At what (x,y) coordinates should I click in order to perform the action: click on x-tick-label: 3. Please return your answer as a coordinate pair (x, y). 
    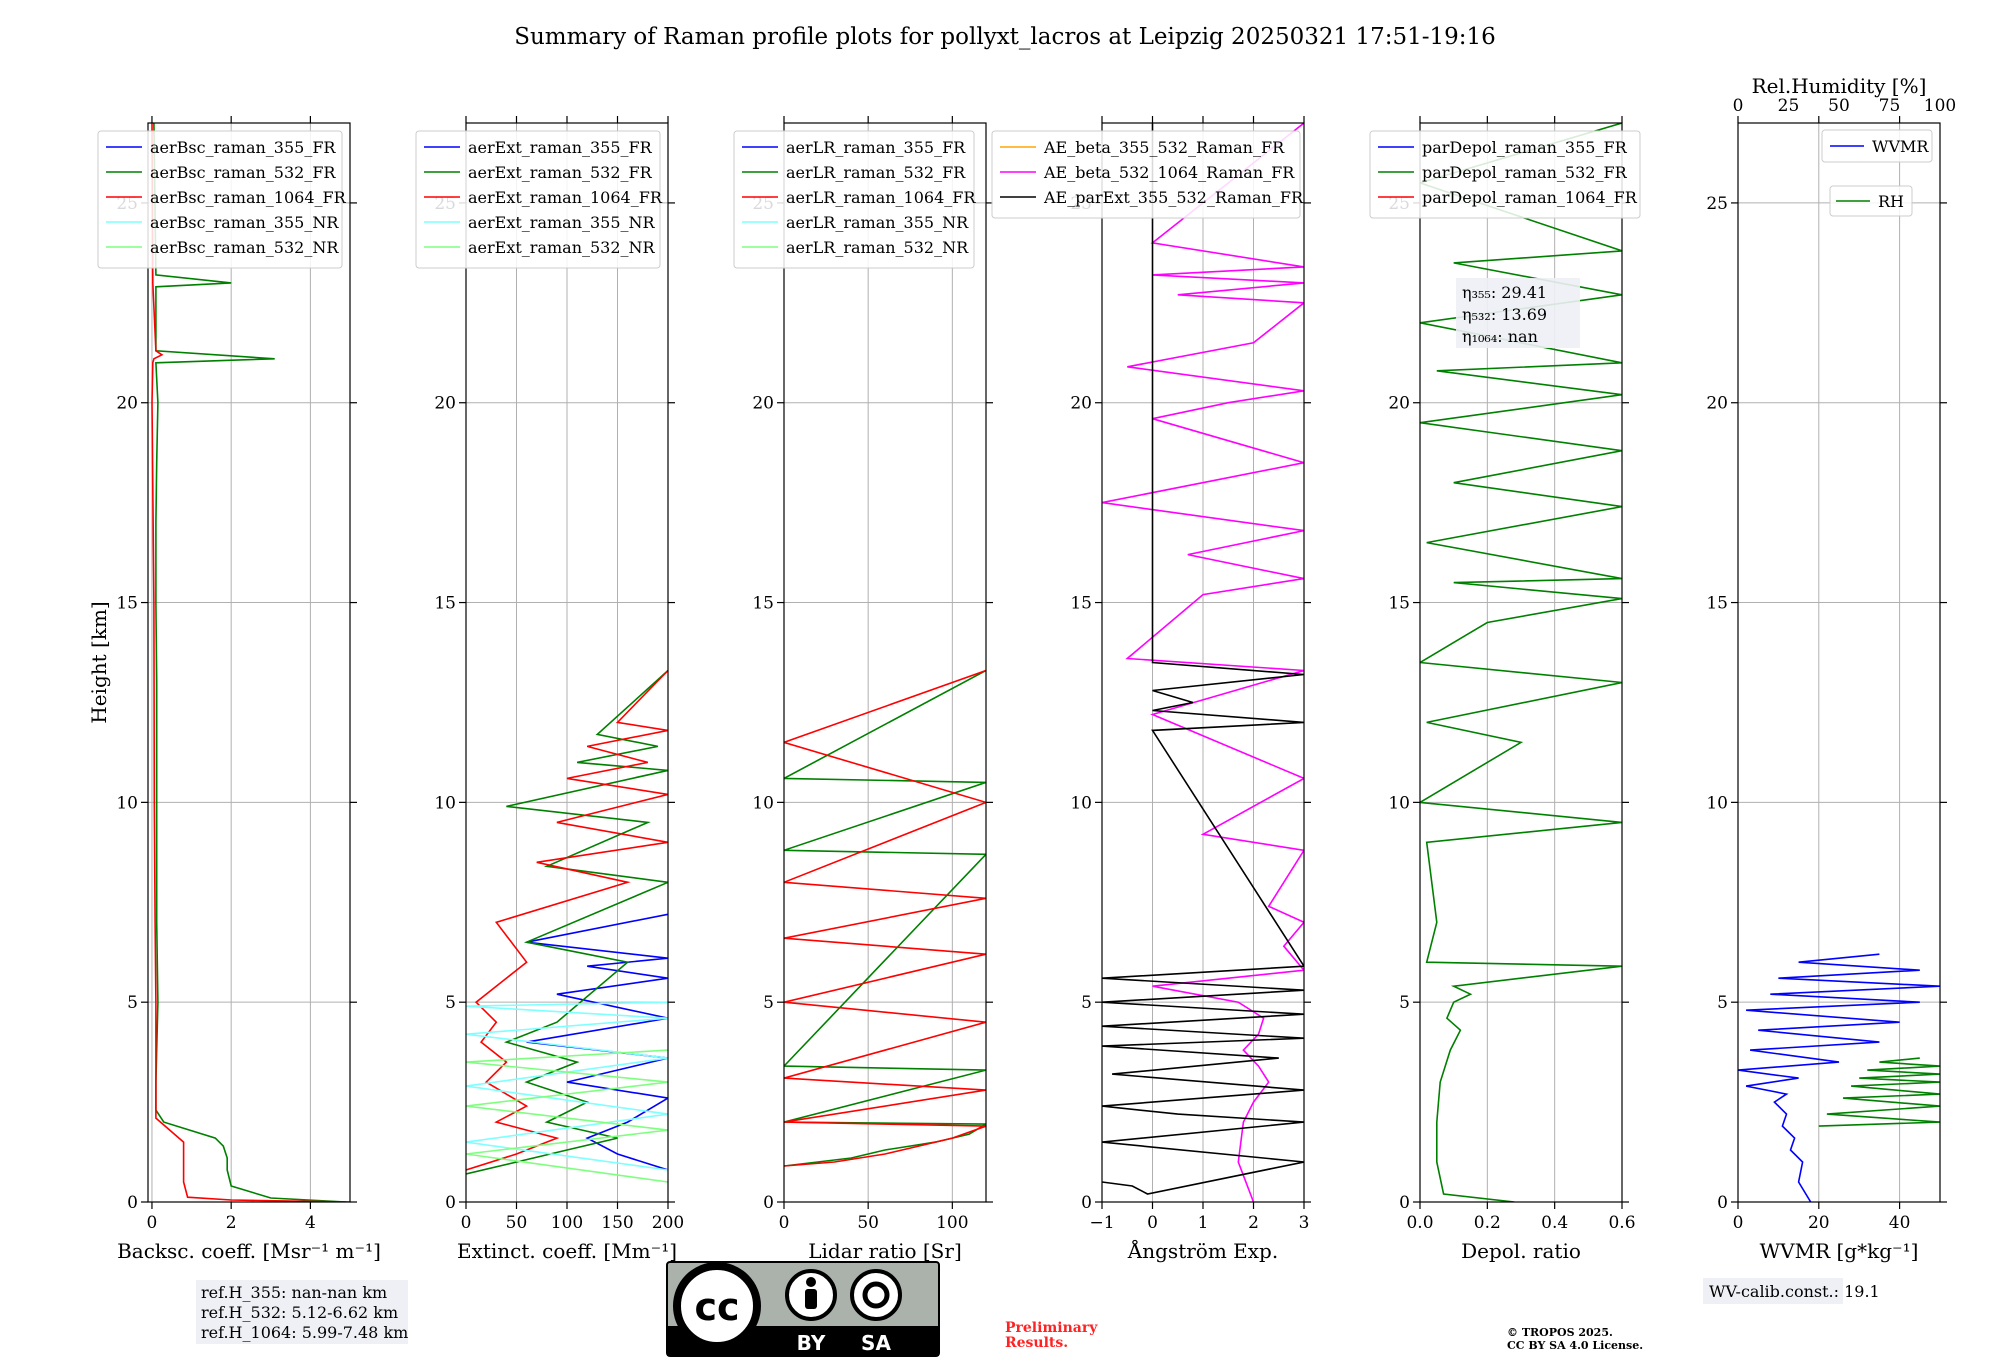
    Looking at the image, I should click on (1304, 1223).